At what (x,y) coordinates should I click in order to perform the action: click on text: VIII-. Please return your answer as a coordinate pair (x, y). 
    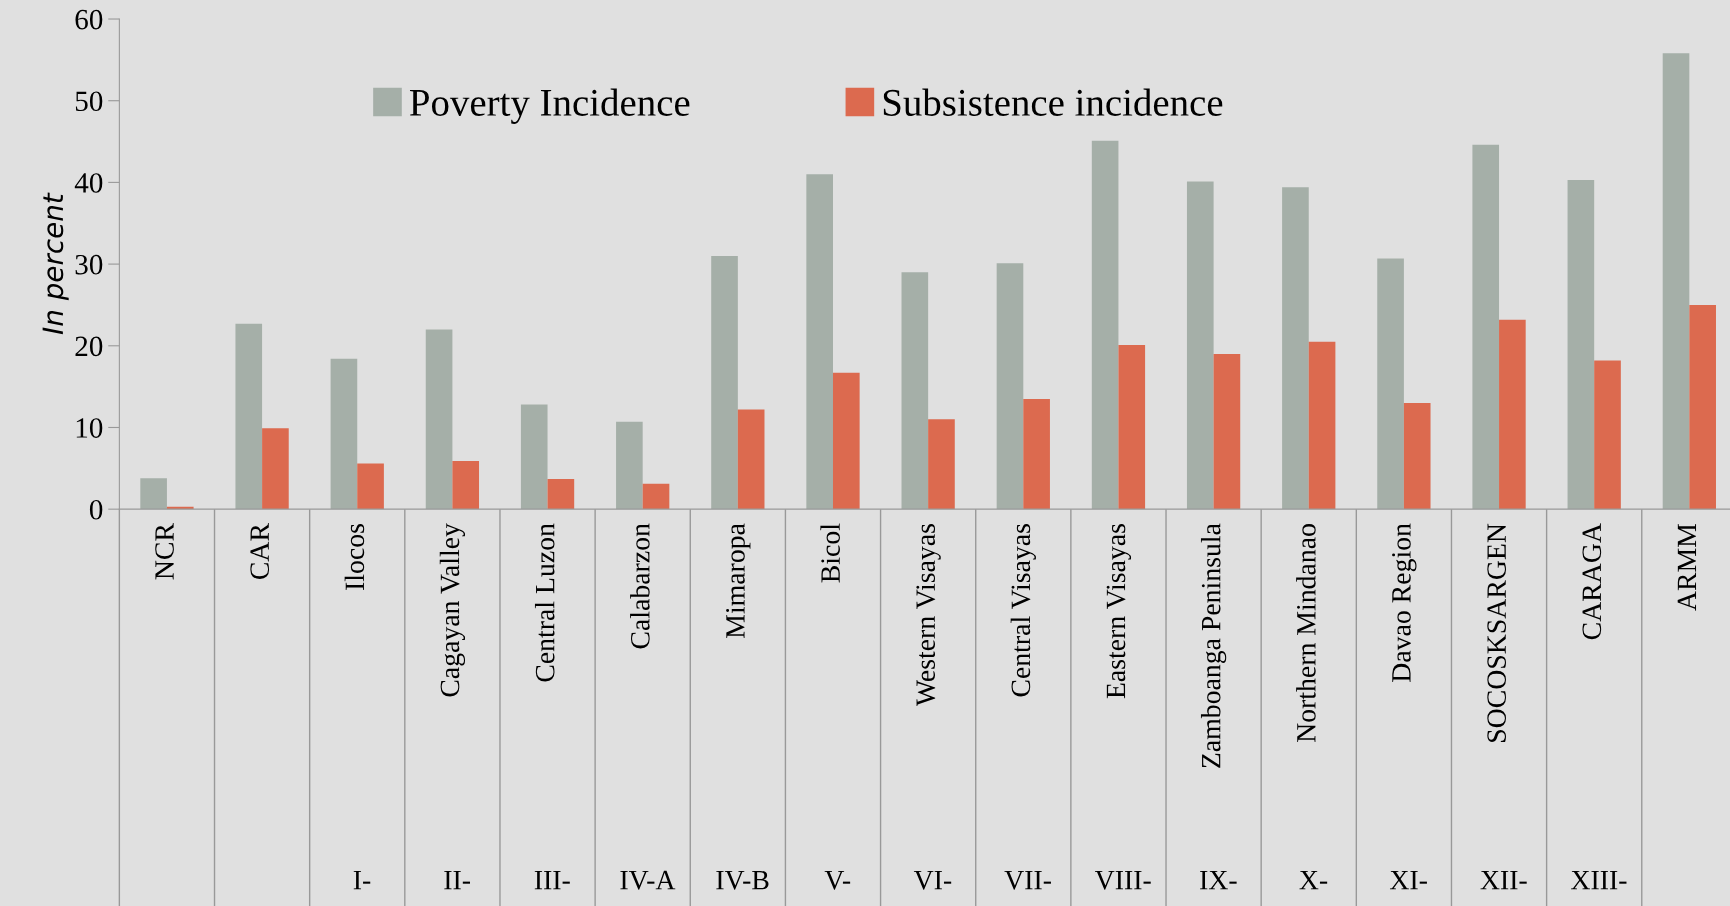
    Looking at the image, I should click on (1122, 880).